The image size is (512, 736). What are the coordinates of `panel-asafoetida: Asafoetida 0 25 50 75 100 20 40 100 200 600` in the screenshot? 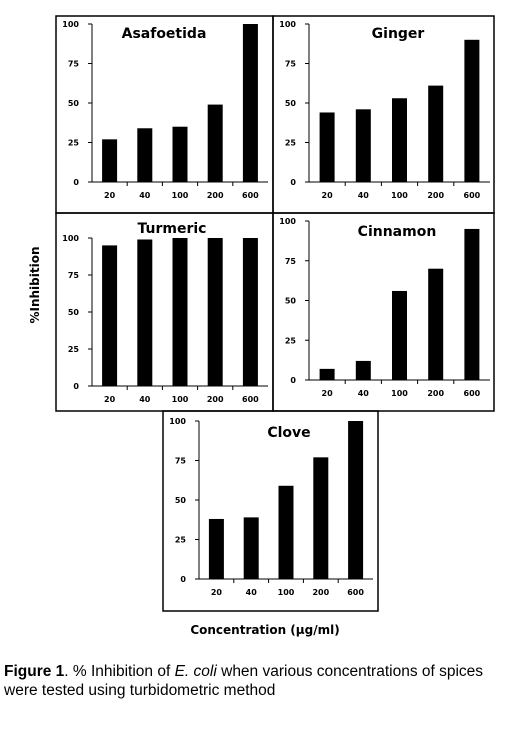 It's located at (164, 114).